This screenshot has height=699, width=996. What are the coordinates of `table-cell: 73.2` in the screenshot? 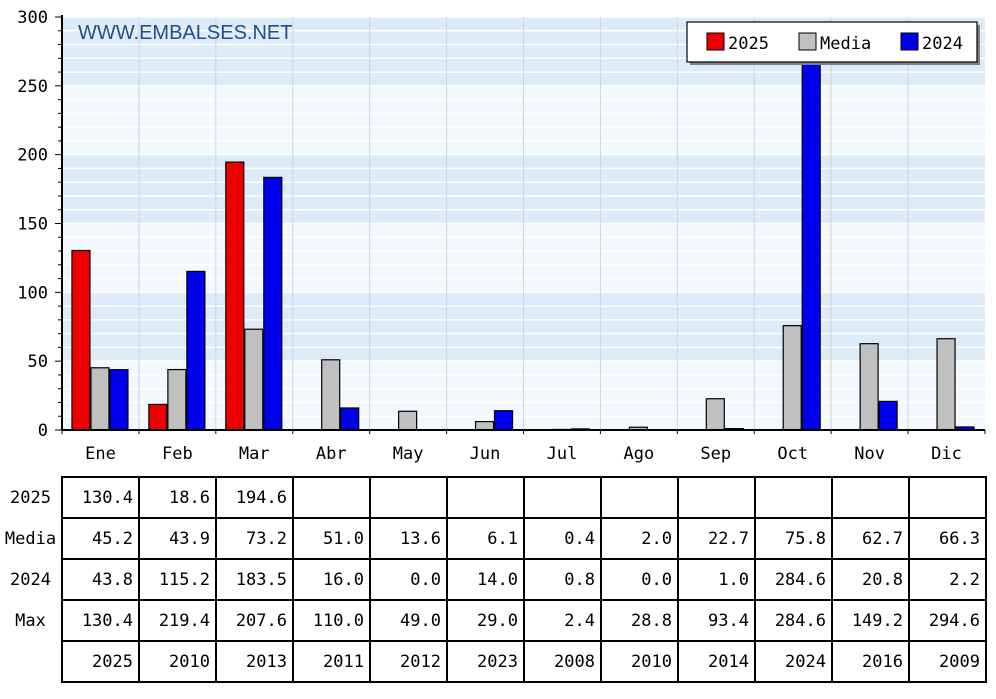 It's located at (254, 538).